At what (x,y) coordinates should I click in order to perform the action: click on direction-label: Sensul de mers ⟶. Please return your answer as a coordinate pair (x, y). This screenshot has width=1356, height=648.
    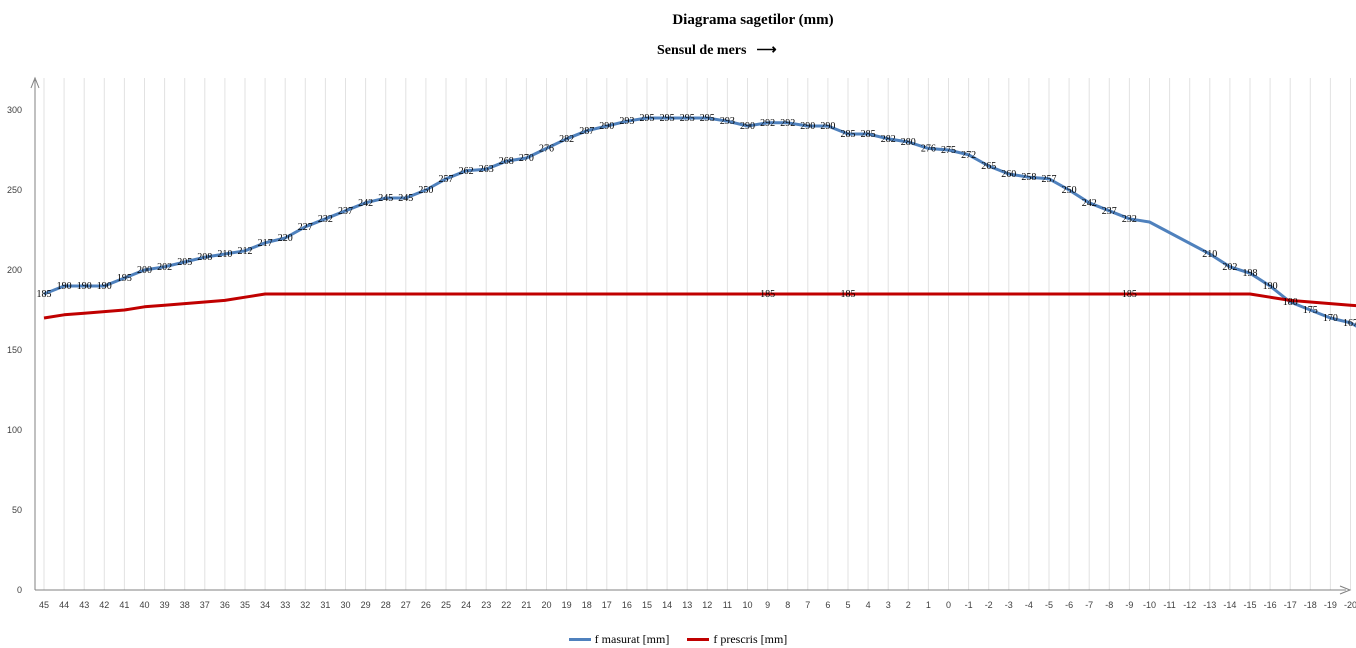
    Looking at the image, I should click on (717, 50).